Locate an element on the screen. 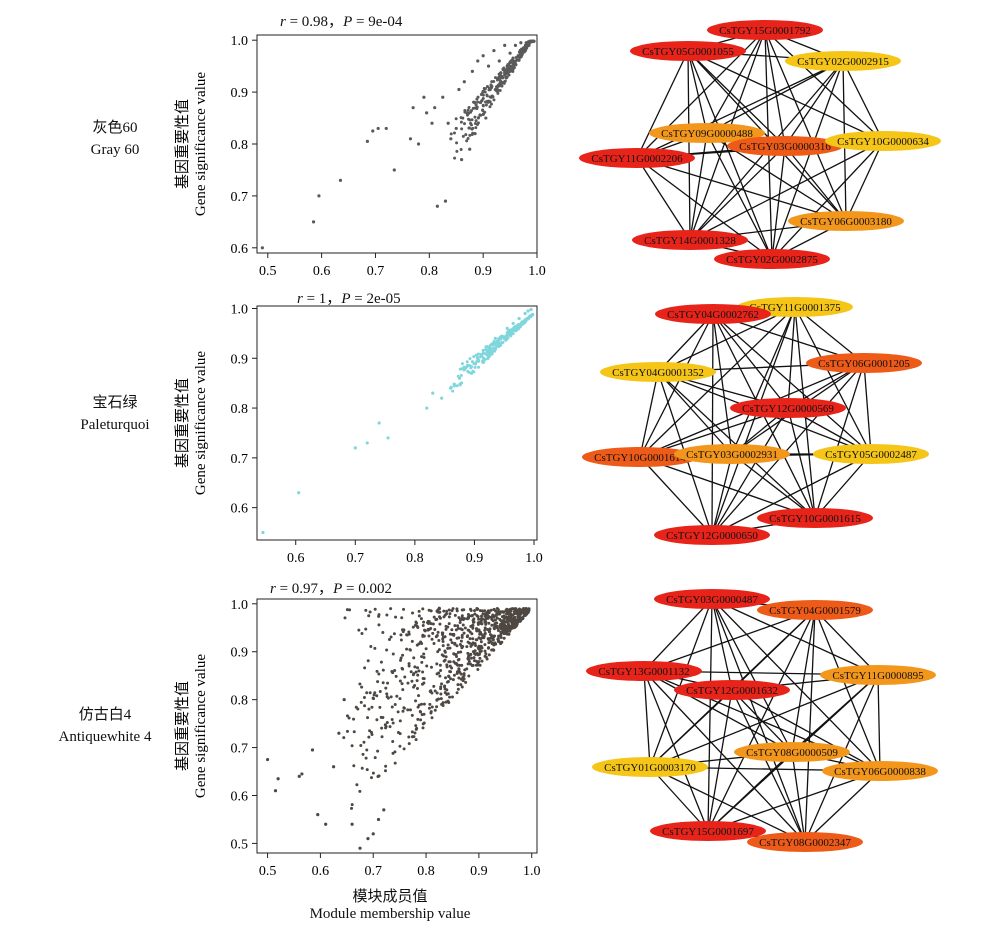 The height and width of the screenshot is (941, 1000). gene-node-label: CsTGY14G0001328 is located at coordinates (690, 241).